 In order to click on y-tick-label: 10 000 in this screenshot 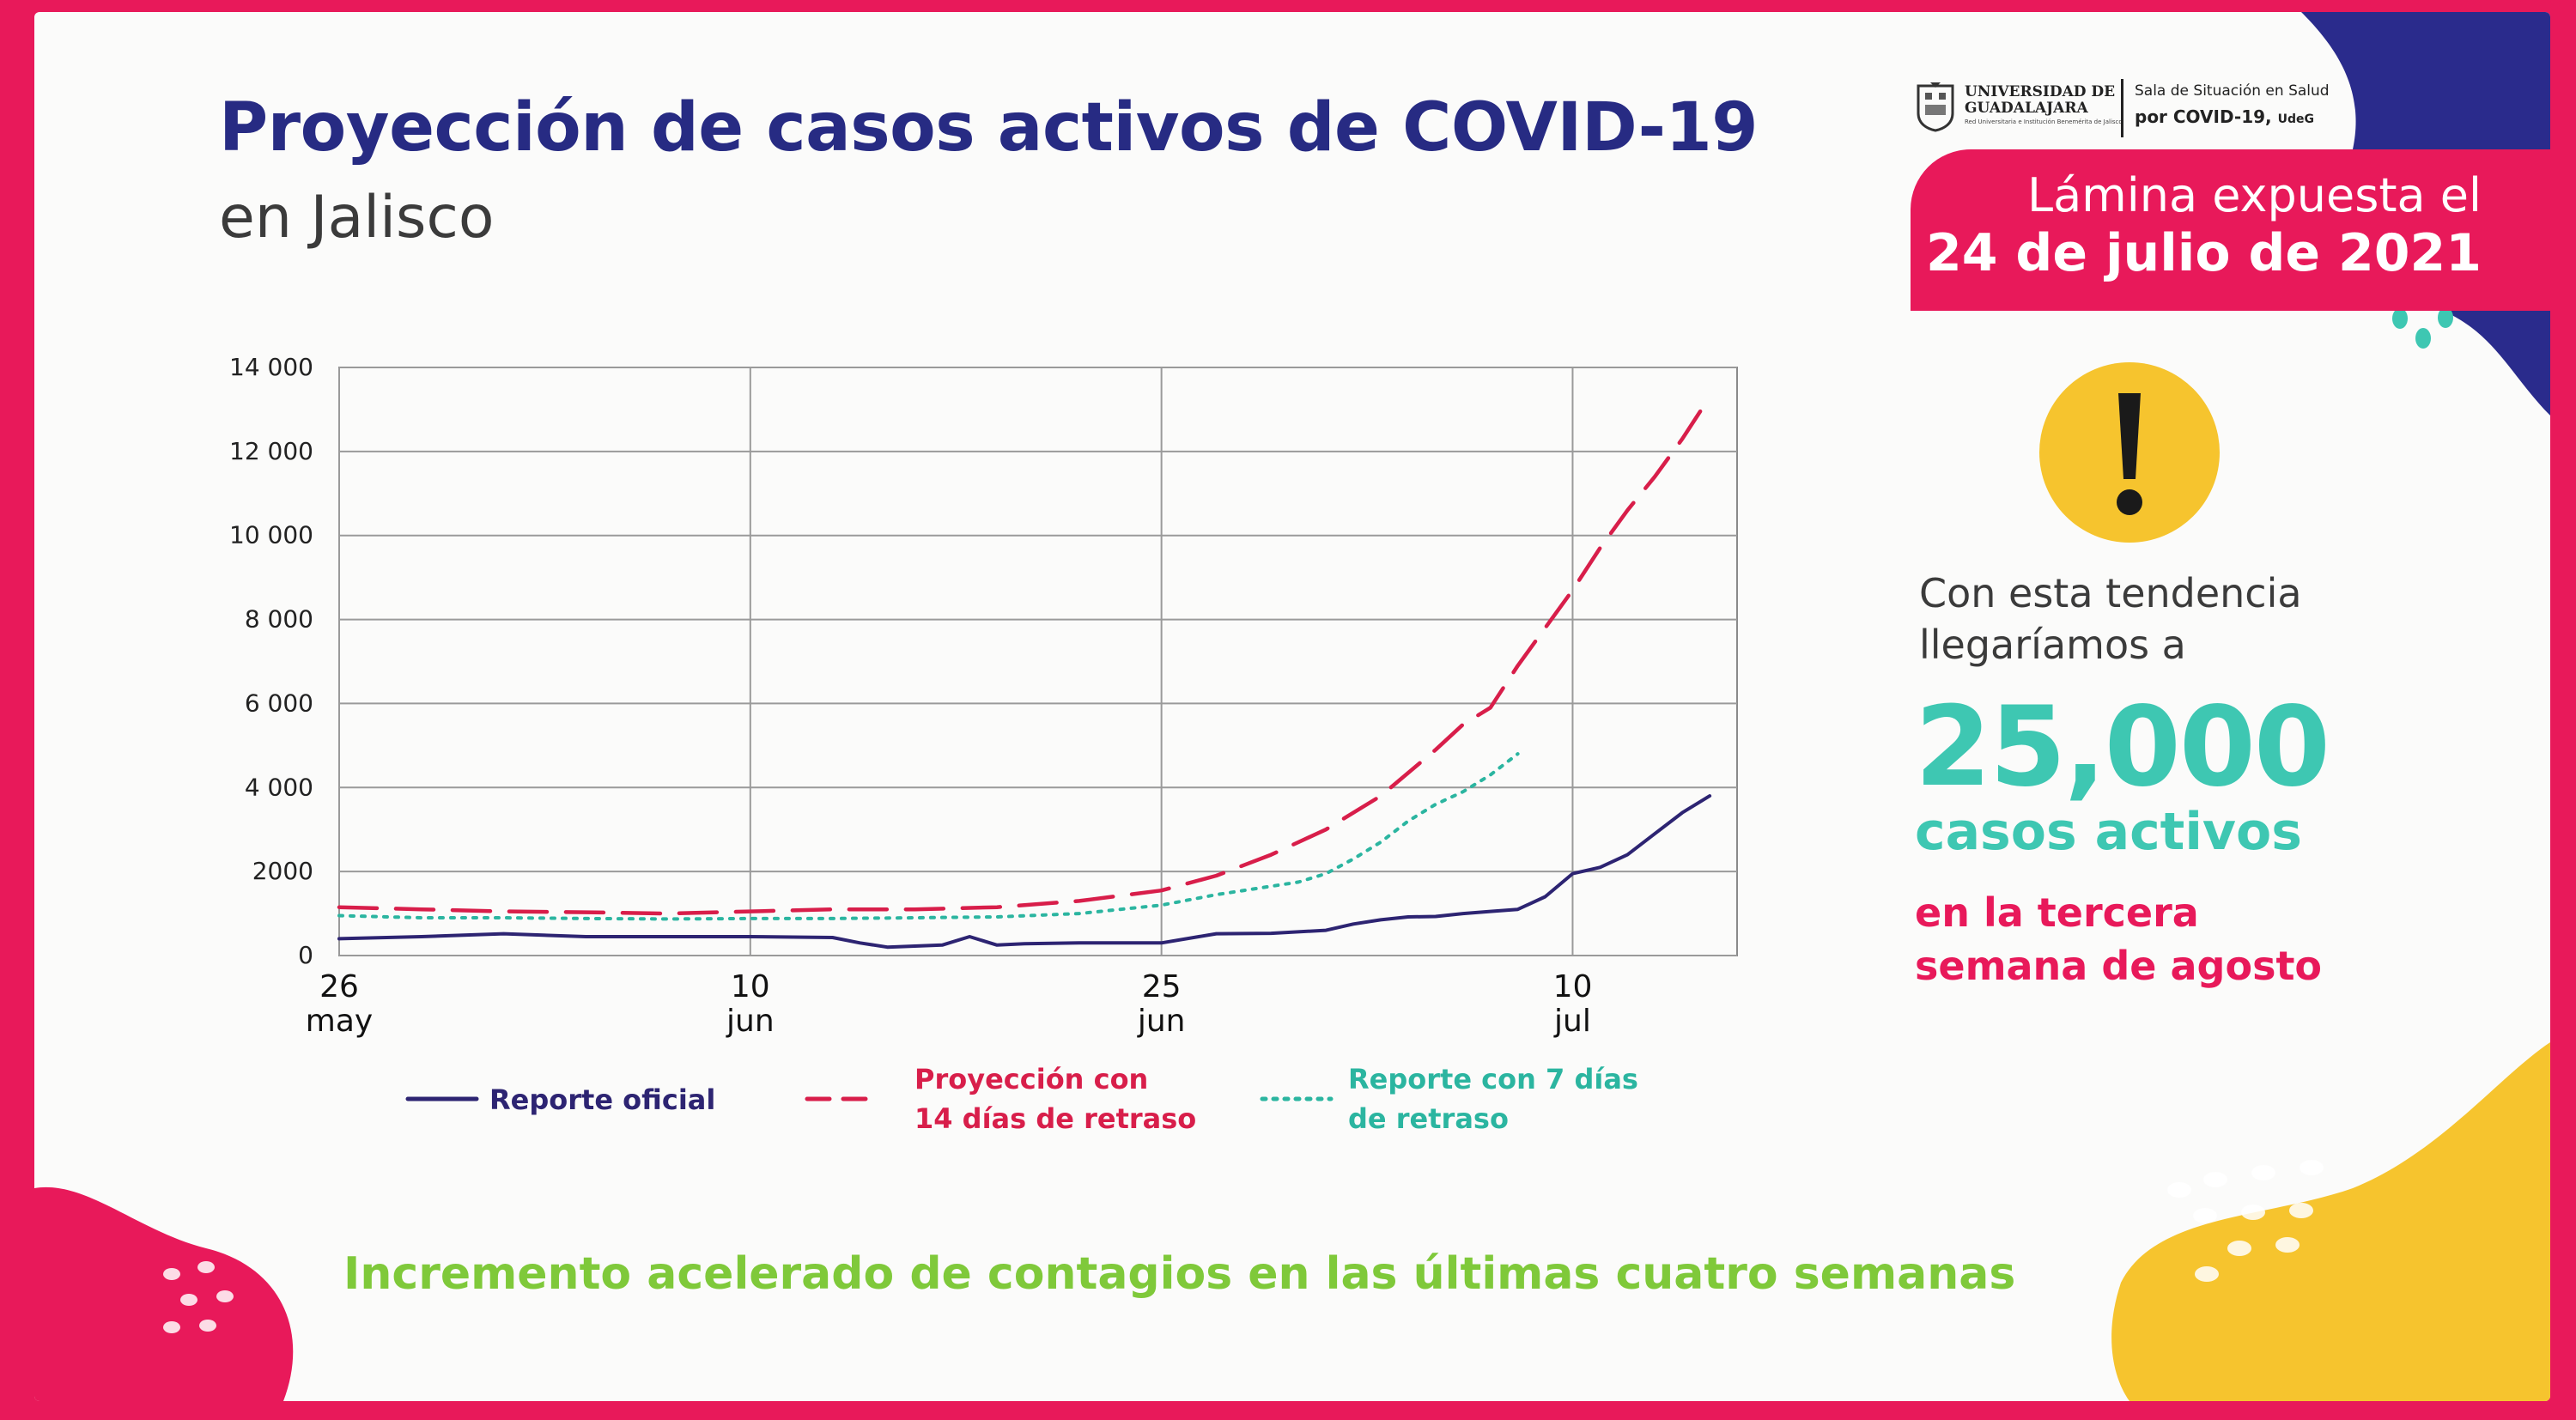, I will do `click(271, 535)`.